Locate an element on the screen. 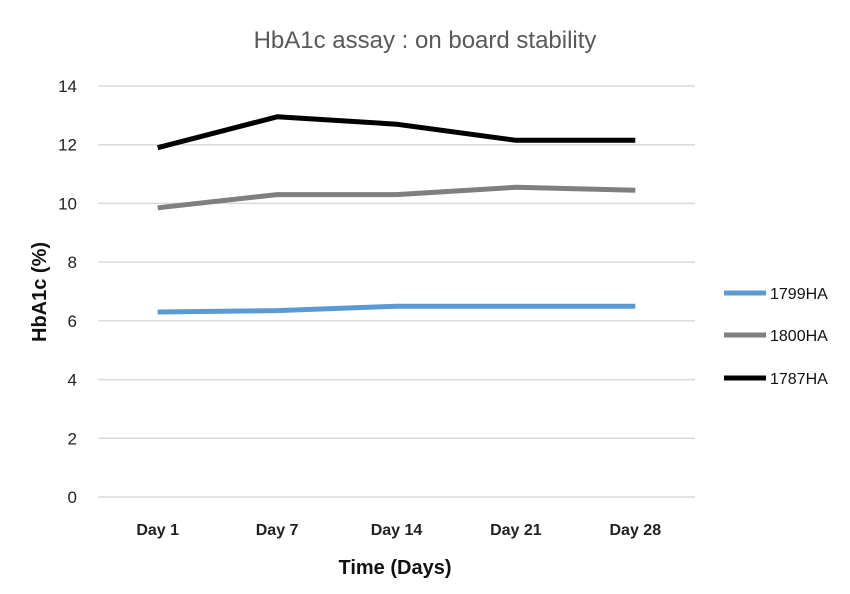  y-tick-label: 12 is located at coordinates (67, 145).